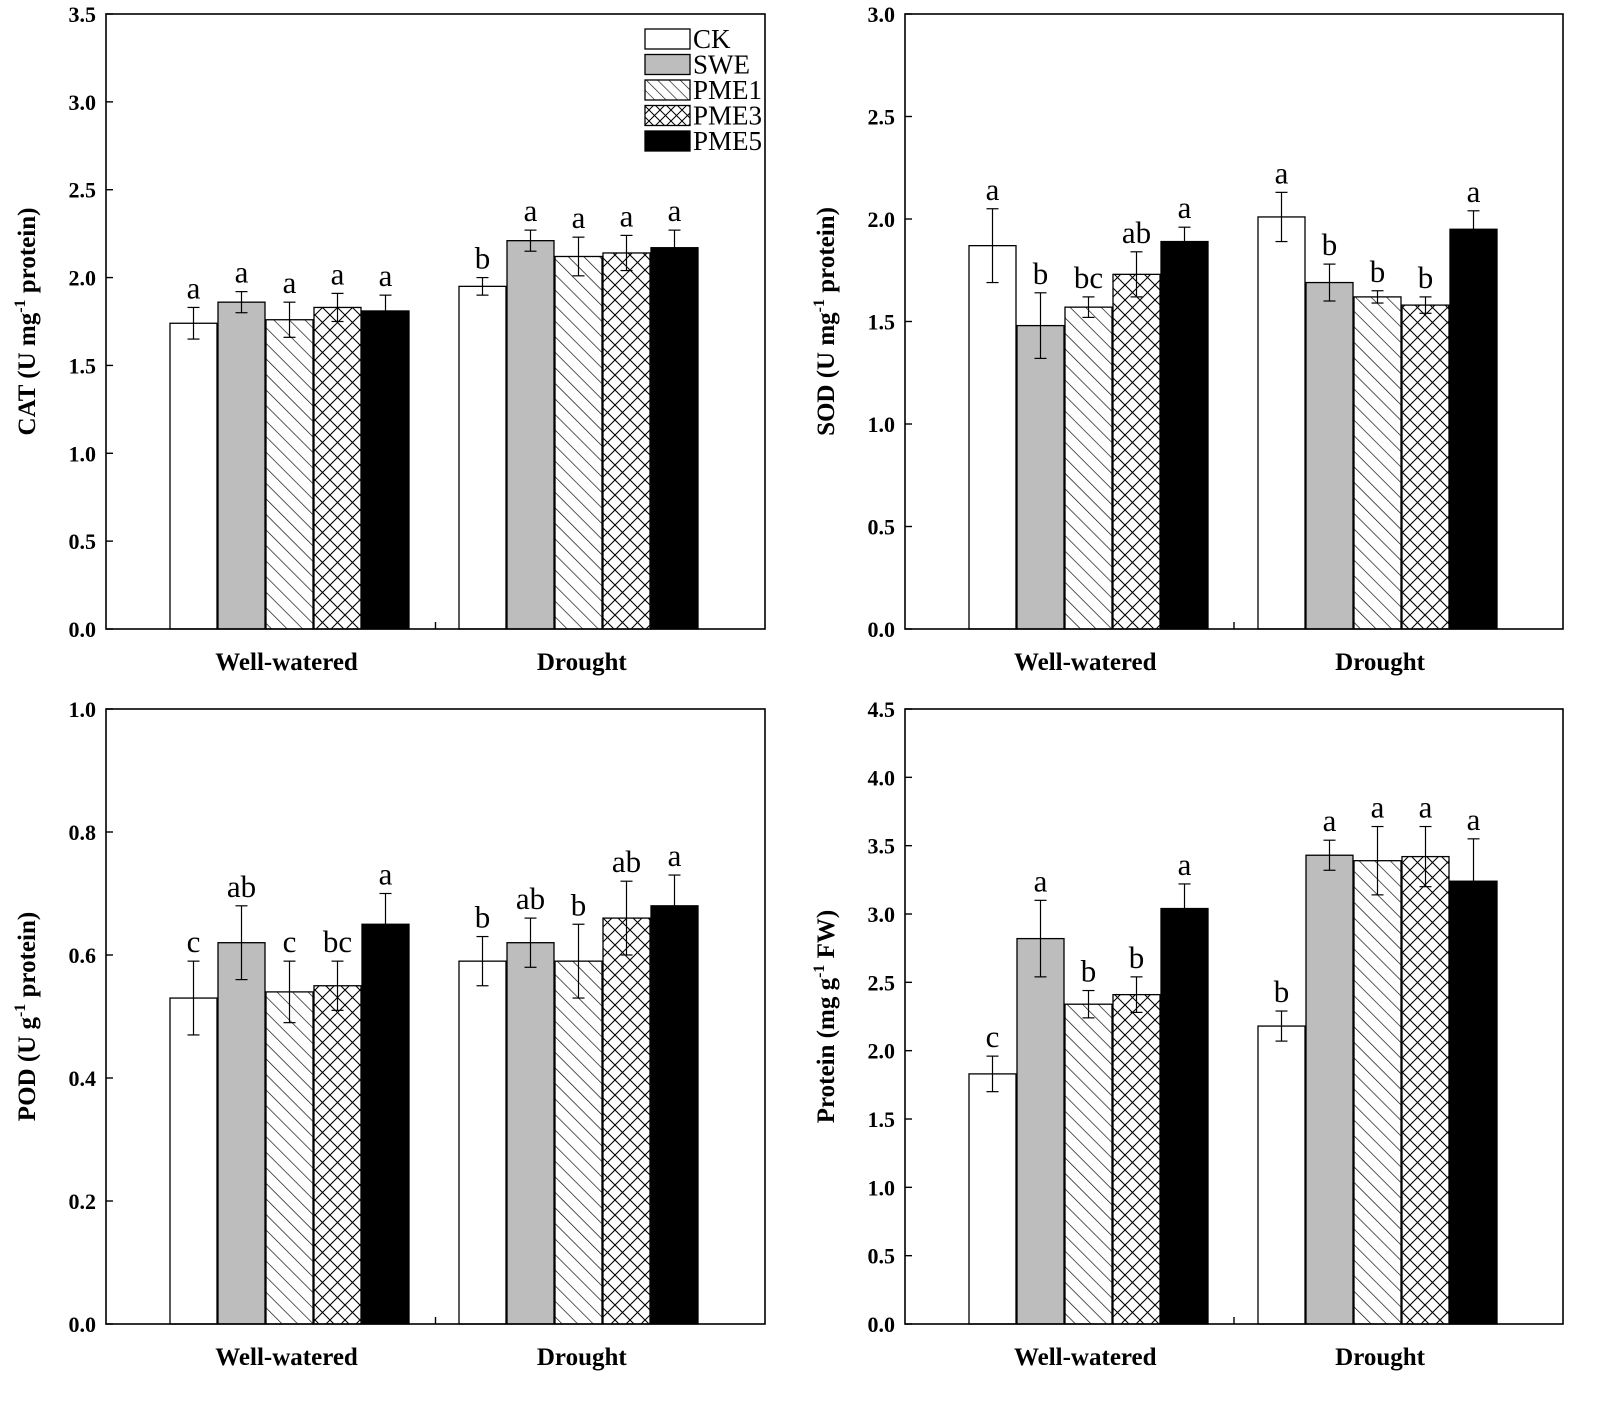 This screenshot has height=1410, width=1605. What do you see at coordinates (338, 273) in the screenshot?
I see `cat-sig-label-pme3-0: a` at bounding box center [338, 273].